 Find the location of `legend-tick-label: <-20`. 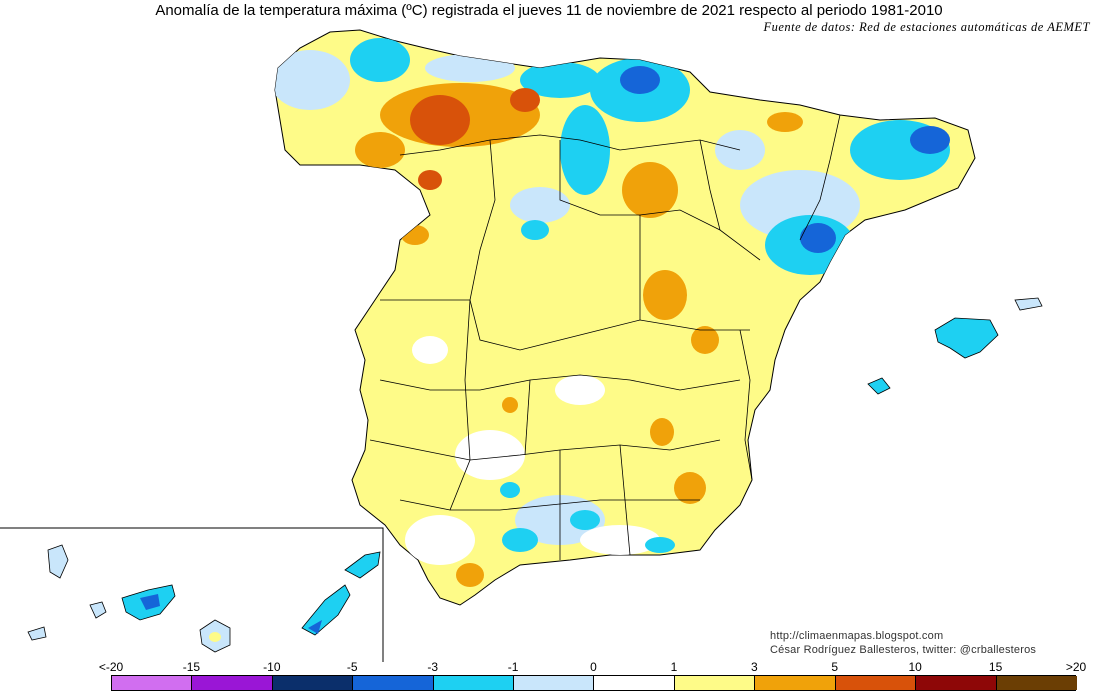

legend-tick-label: <-20 is located at coordinates (111, 667).